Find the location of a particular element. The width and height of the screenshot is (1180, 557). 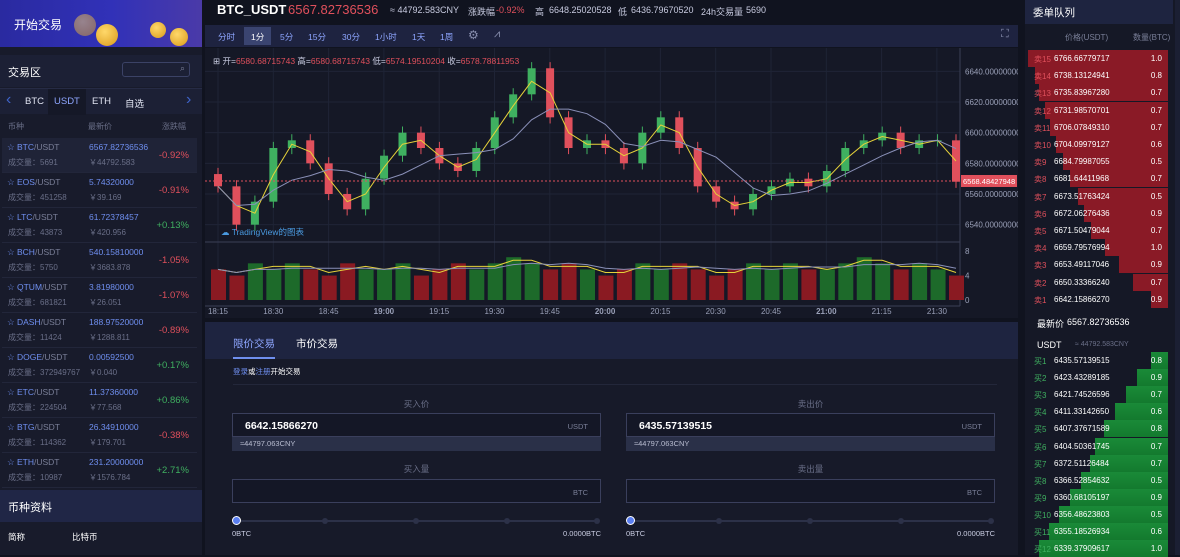

ask-row: 卖14 6738.13124941 0.8 is located at coordinates (1098, 76).